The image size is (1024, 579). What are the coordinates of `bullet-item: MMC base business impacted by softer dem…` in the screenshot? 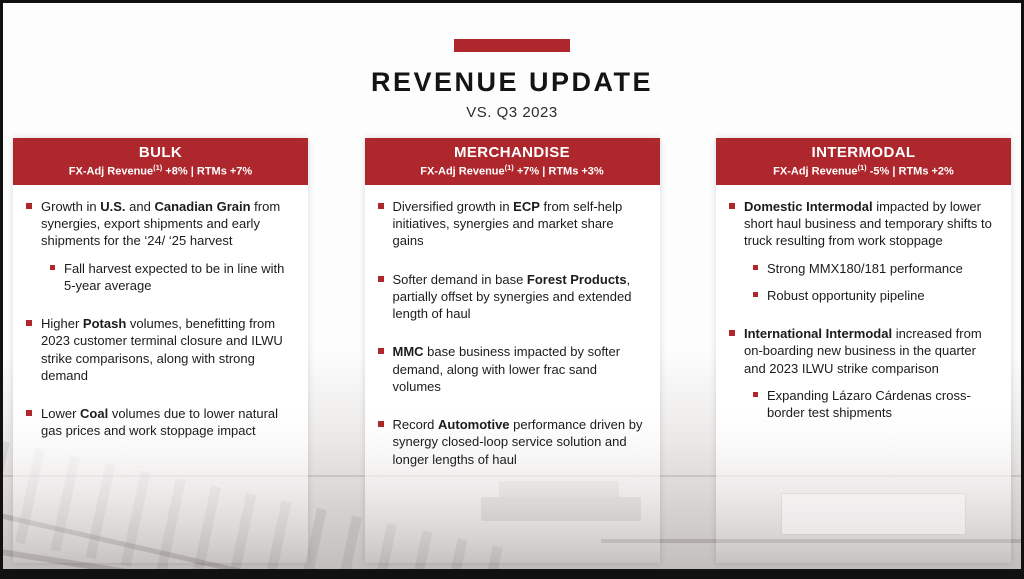 It's located at (512, 369).